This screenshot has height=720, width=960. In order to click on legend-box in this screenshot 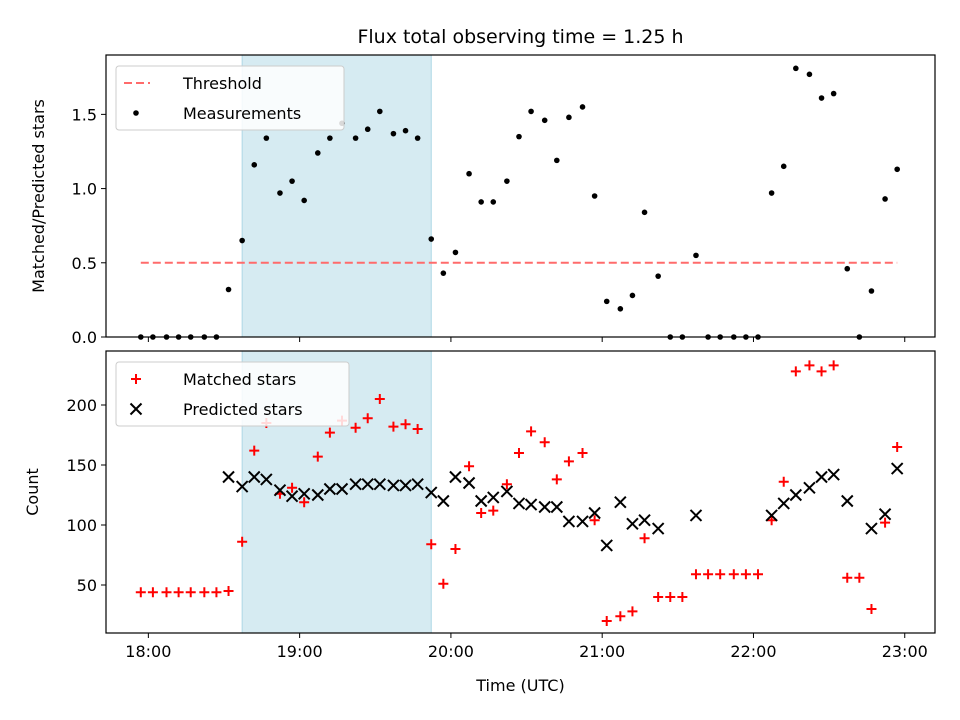, I will do `click(230, 98)`.